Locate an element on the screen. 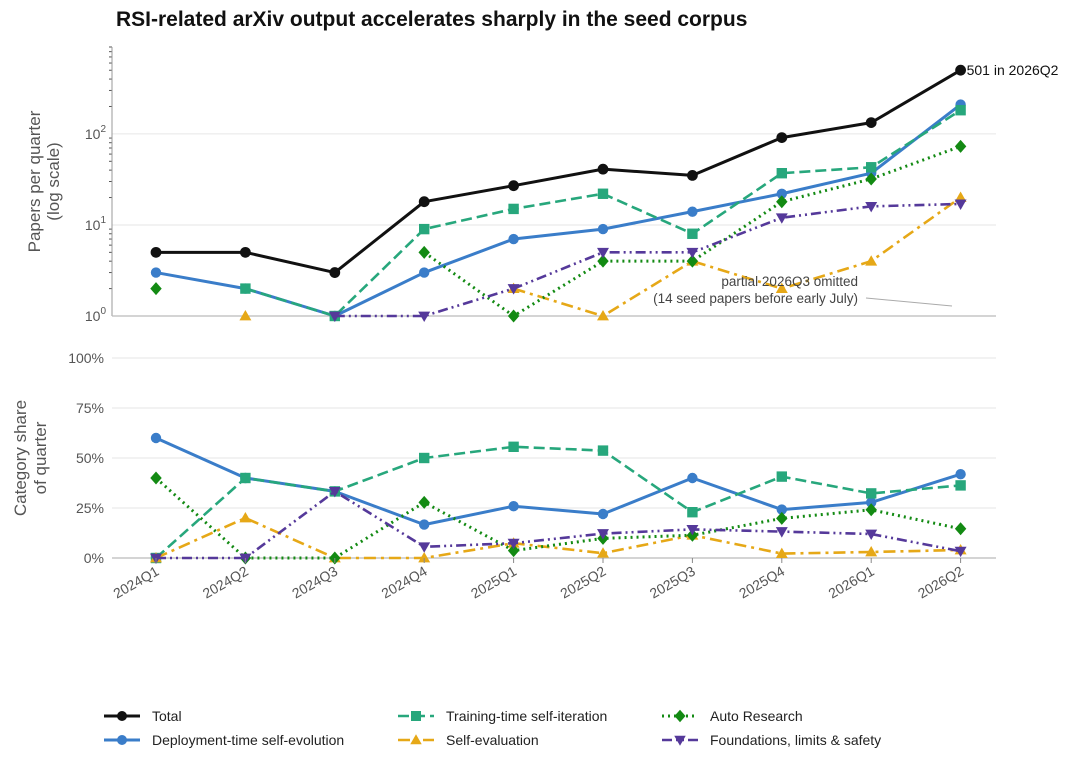 The height and width of the screenshot is (768, 1080). partial-quarter-note-line1: partial 2026Q3 omitted is located at coordinates (789, 281).